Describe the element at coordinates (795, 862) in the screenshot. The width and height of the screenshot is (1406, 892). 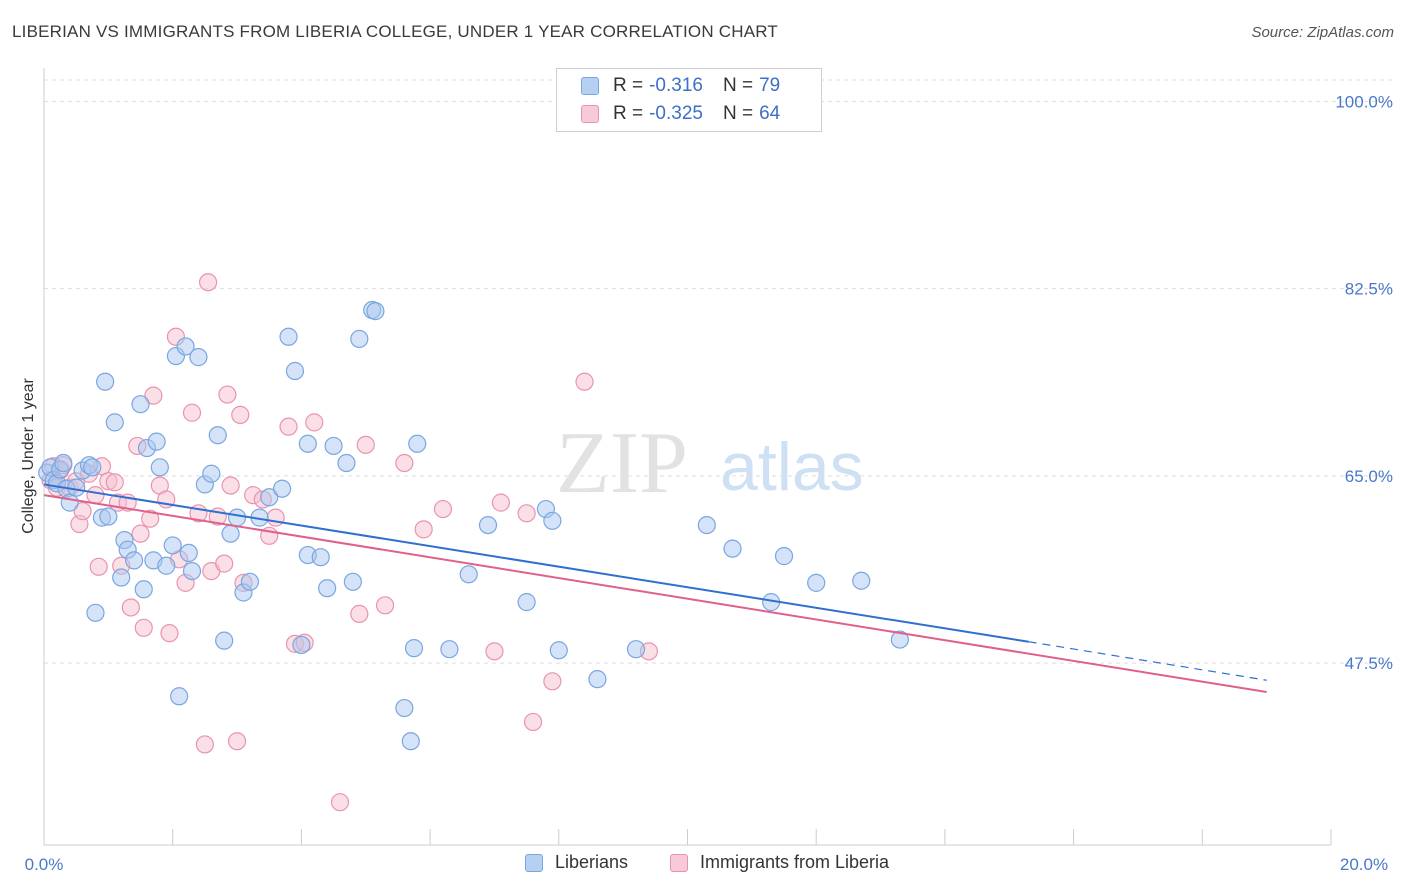
I see `legend-label-immigrants: Immigrants from Liberia` at that location.